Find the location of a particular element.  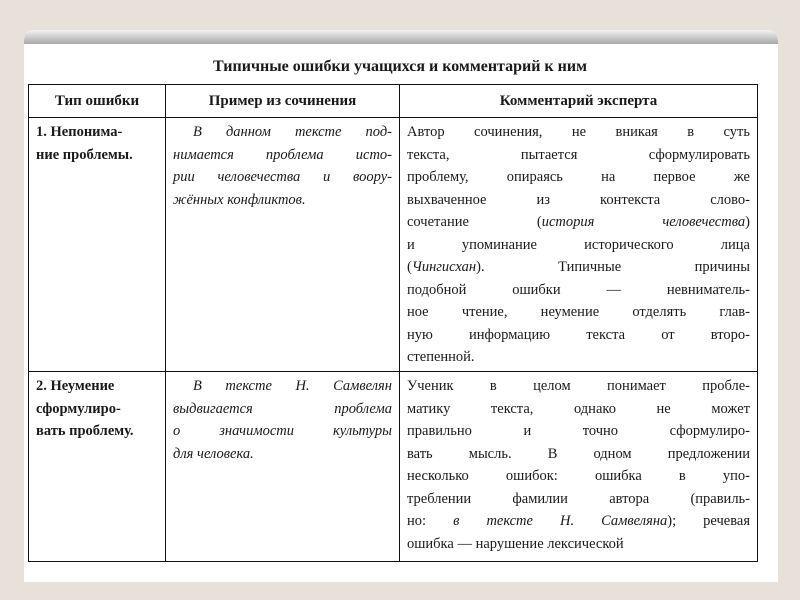

text-segment: подобной ошибки — невниматель- is located at coordinates (578, 289).